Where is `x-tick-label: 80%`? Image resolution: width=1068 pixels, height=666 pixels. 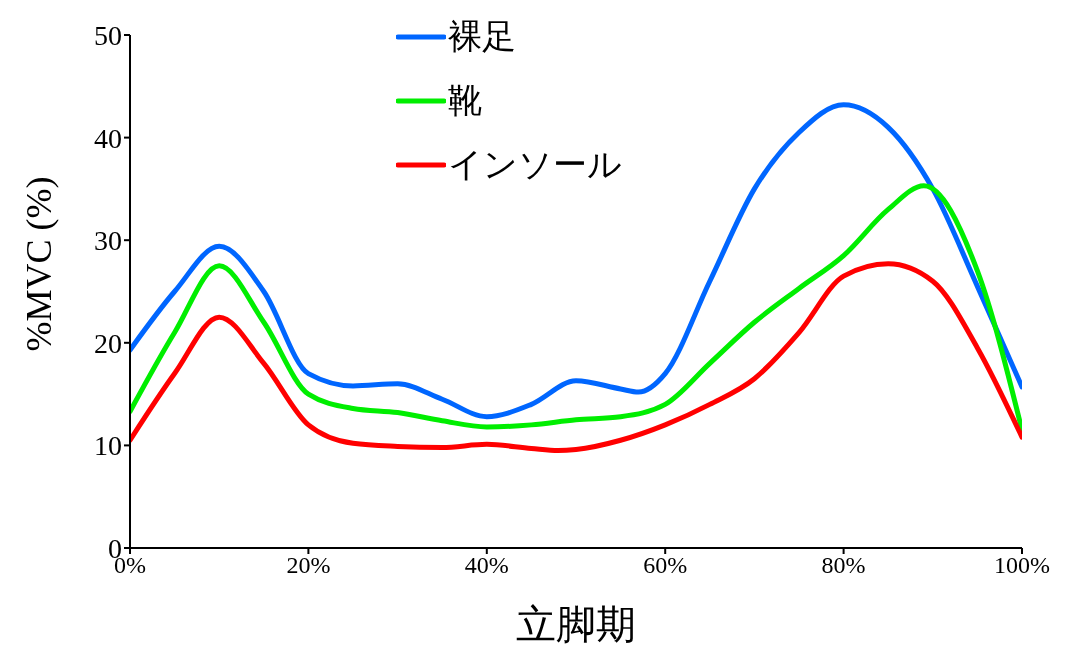
x-tick-label: 80% is located at coordinates (843, 565).